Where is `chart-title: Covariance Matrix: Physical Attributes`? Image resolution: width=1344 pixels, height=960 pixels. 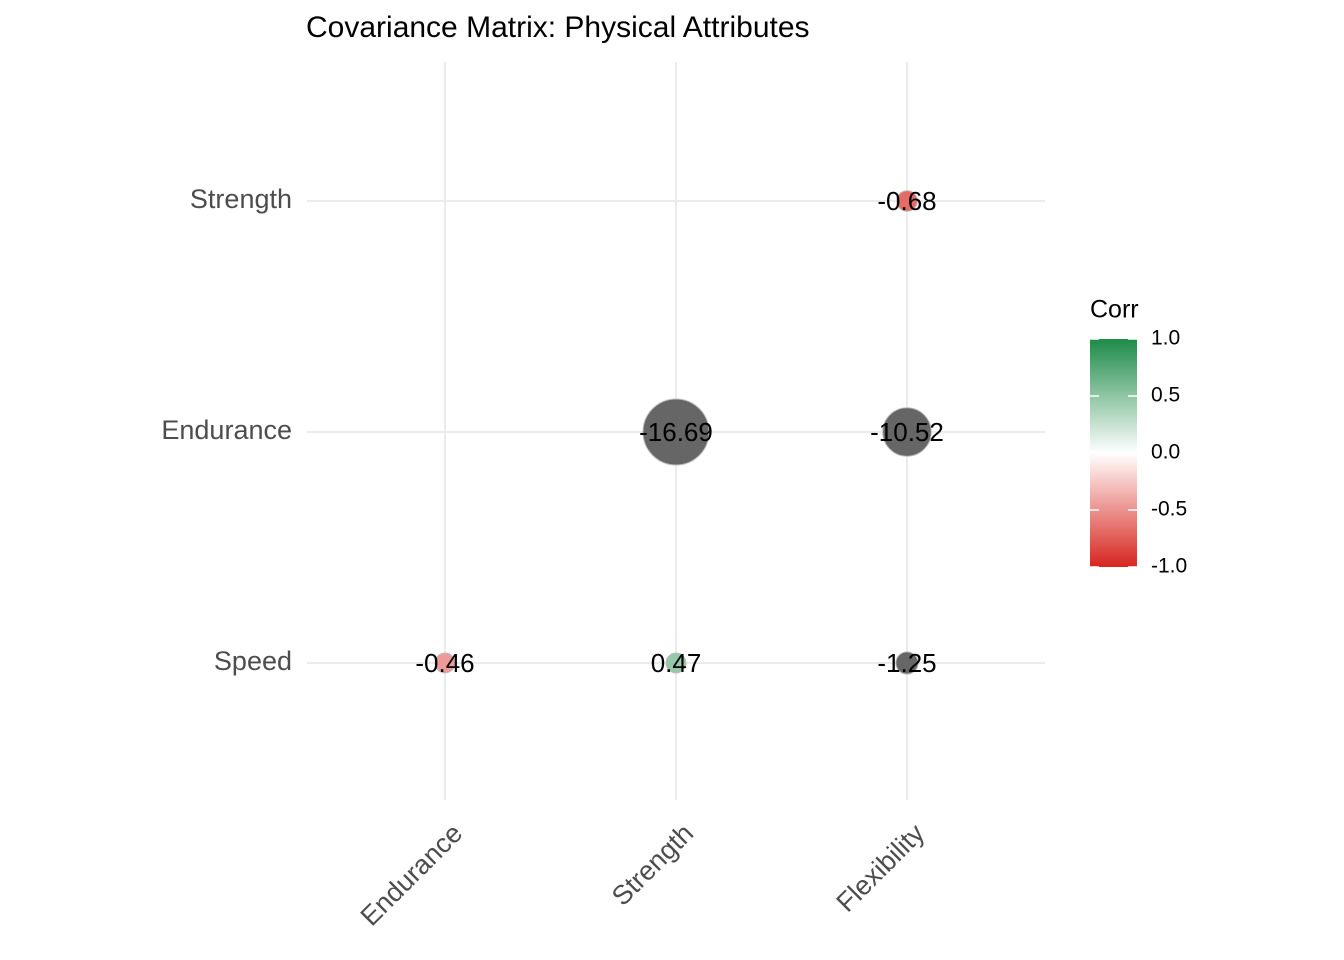
chart-title: Covariance Matrix: Physical Attributes is located at coordinates (558, 27).